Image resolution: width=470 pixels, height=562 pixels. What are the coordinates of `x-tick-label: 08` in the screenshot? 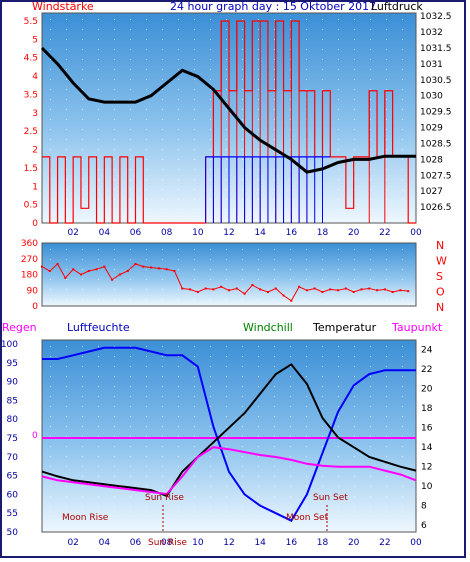 It's located at (167, 233).